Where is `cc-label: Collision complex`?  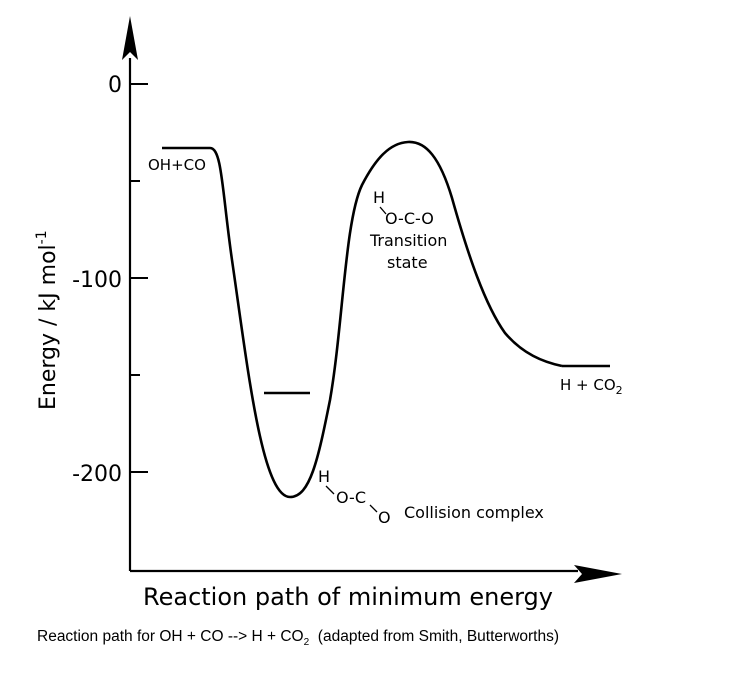 cc-label: Collision complex is located at coordinates (474, 512).